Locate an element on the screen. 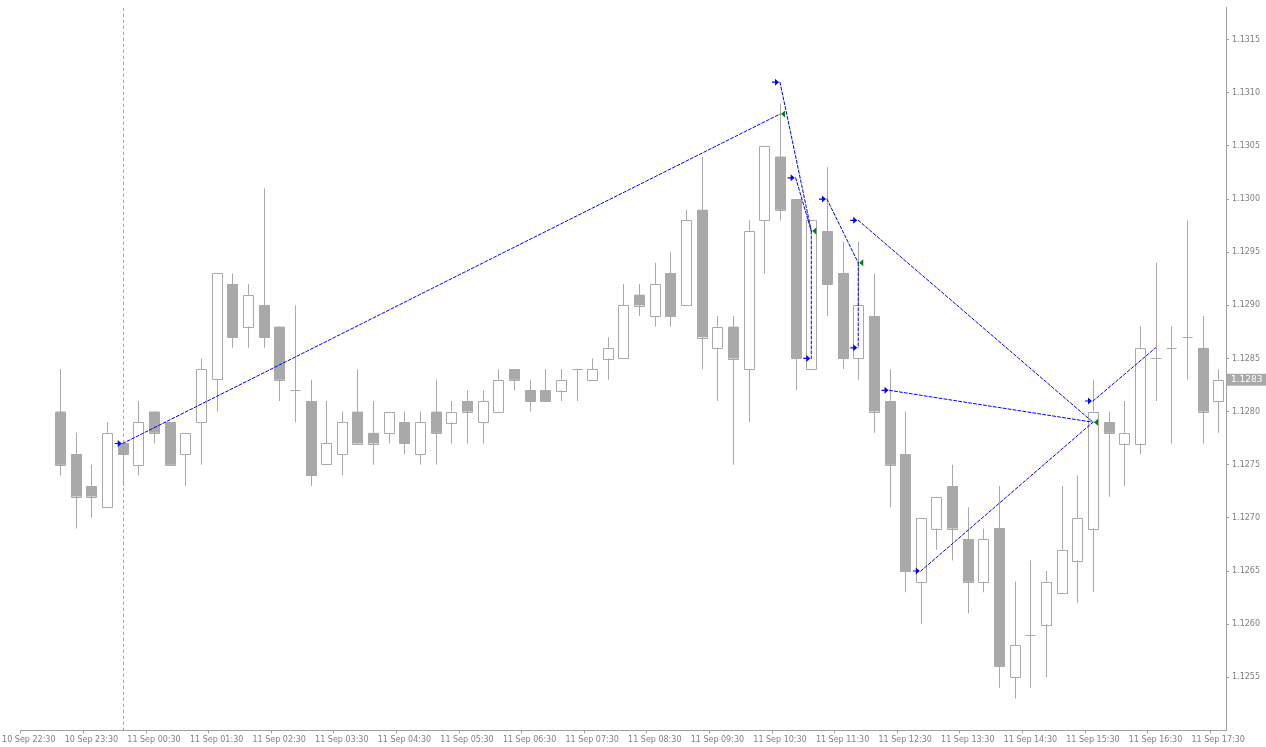 This screenshot has height=747, width=1266. y-tick-label: 1.1265 is located at coordinates (1246, 571).